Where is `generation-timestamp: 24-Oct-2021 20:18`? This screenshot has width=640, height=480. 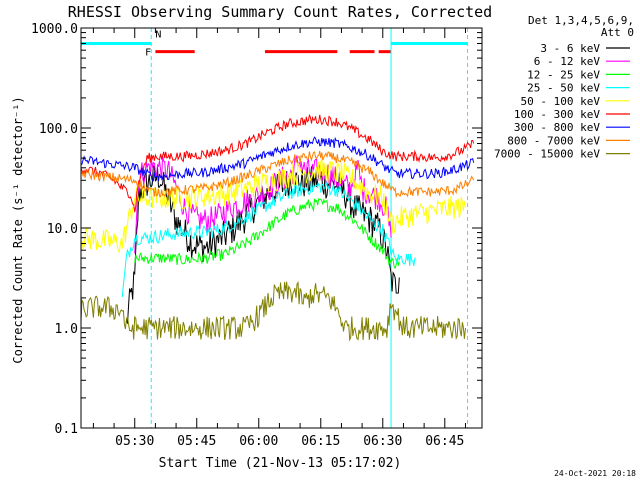
generation-timestamp: 24-Oct-2021 20:18 is located at coordinates (595, 473).